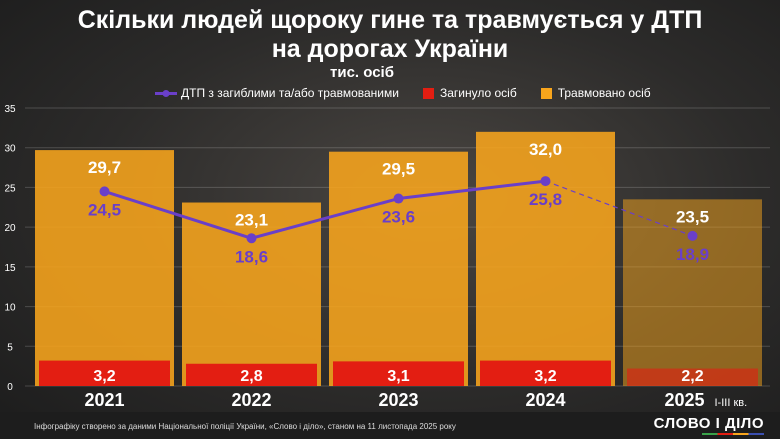  I want to click on x-tick-suffix: I-III кв., so click(731, 403).